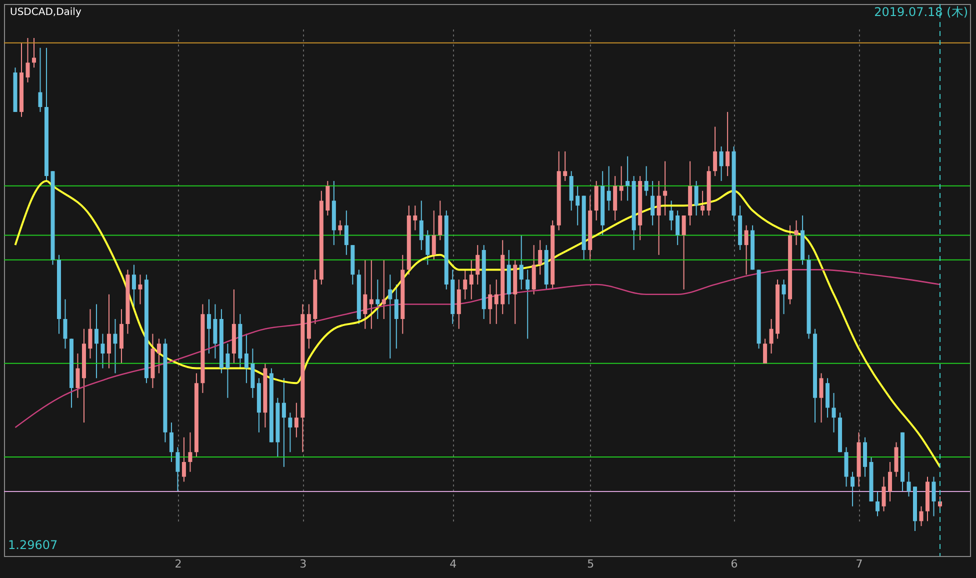  I want to click on text: 2019.07.18 (木), so click(921, 12).